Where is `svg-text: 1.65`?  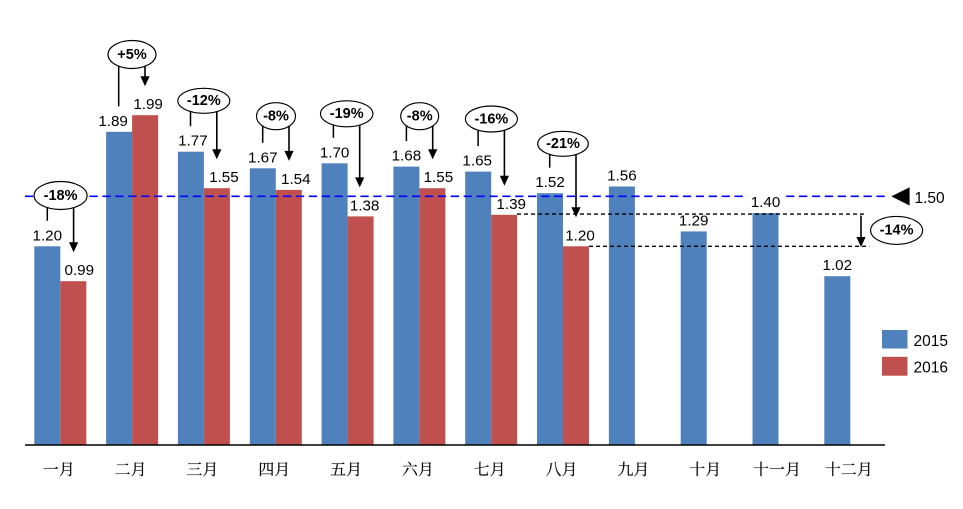
svg-text: 1.65 is located at coordinates (477, 161).